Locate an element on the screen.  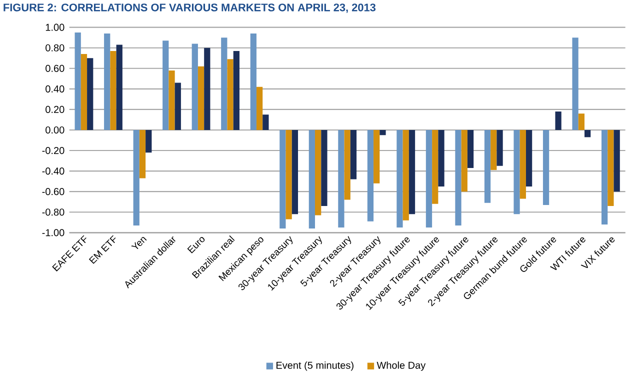
y-tick-label: -1.00 is located at coordinates (53, 232).